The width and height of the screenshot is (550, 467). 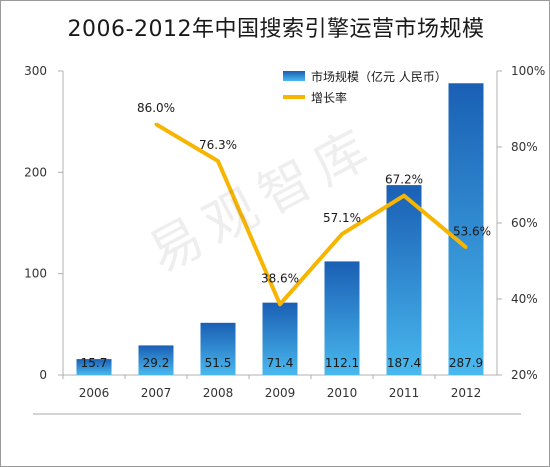 I want to click on legend-label-line: 增长率, so click(x=329, y=97).